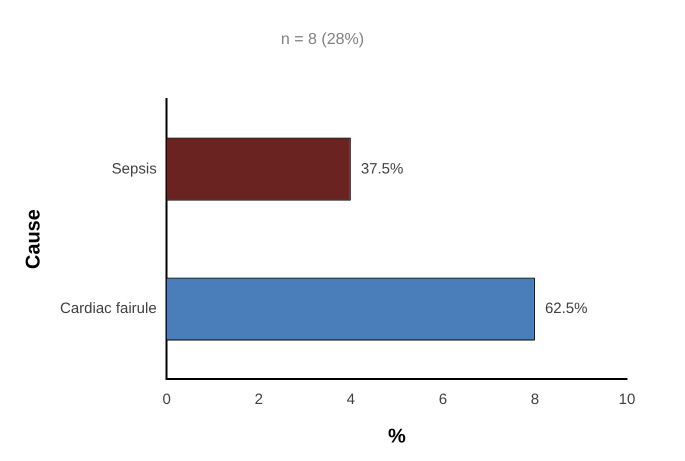 The width and height of the screenshot is (685, 461). What do you see at coordinates (566, 309) in the screenshot?
I see `annotation: 62.5%` at bounding box center [566, 309].